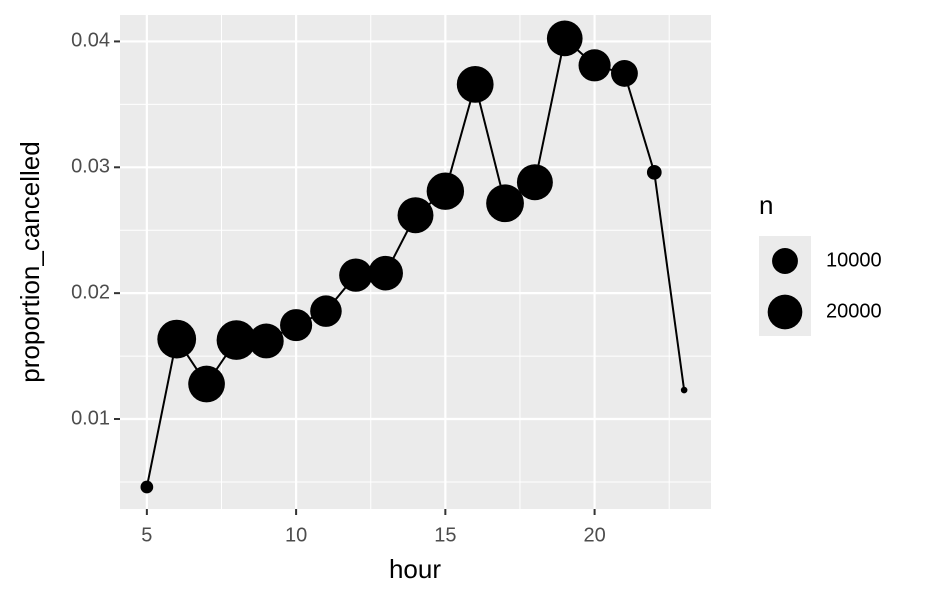  Describe the element at coordinates (854, 311) in the screenshot. I see `legend-label: 20000` at that location.